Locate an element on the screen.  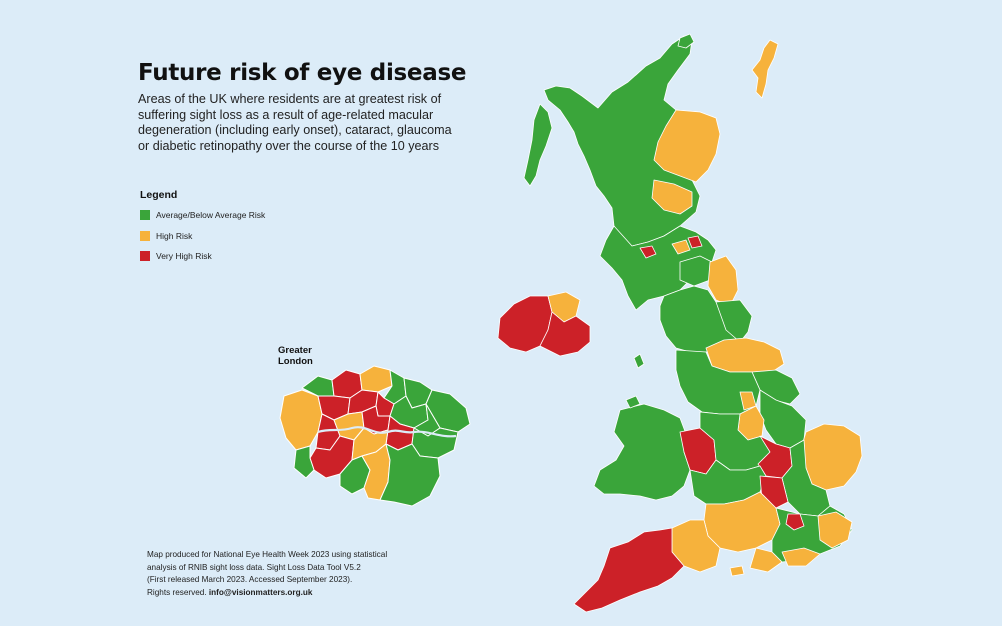
greater-london-map is located at coordinates (375, 436).